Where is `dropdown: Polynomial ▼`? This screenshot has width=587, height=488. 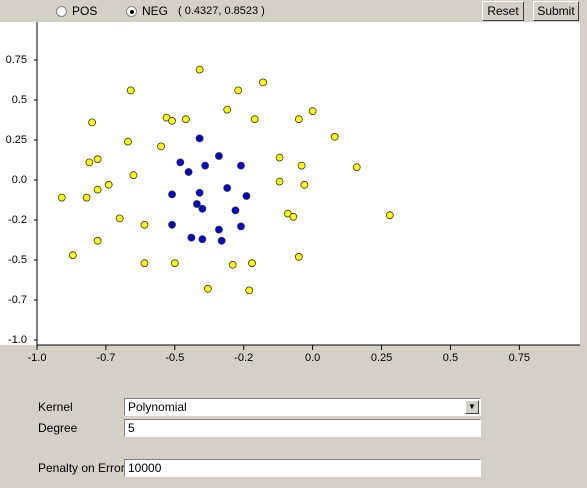 dropdown: Polynomial ▼ is located at coordinates (302, 407).